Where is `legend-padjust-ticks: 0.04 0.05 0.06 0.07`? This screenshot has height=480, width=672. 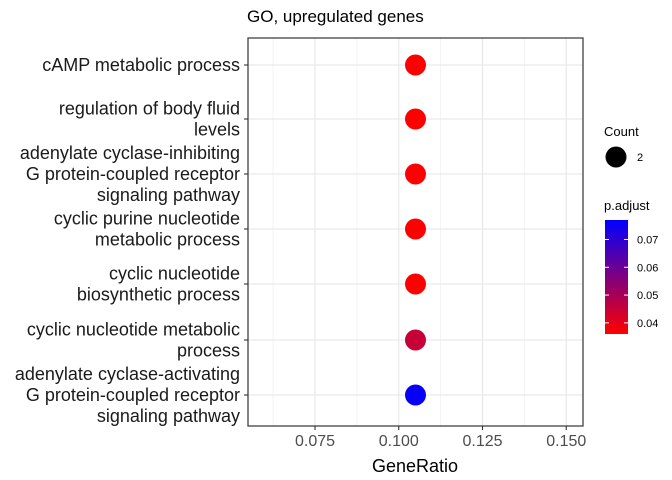
legend-padjust-ticks: 0.04 0.05 0.06 0.07 is located at coordinates (631, 282).